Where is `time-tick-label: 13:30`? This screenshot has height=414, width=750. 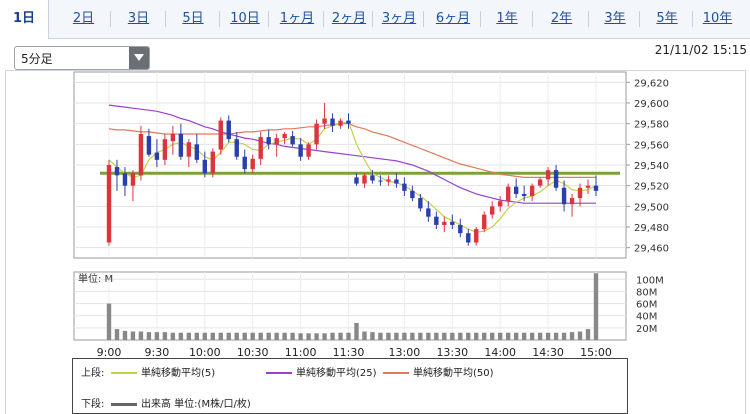
time-tick-label: 13:30 is located at coordinates (452, 352).